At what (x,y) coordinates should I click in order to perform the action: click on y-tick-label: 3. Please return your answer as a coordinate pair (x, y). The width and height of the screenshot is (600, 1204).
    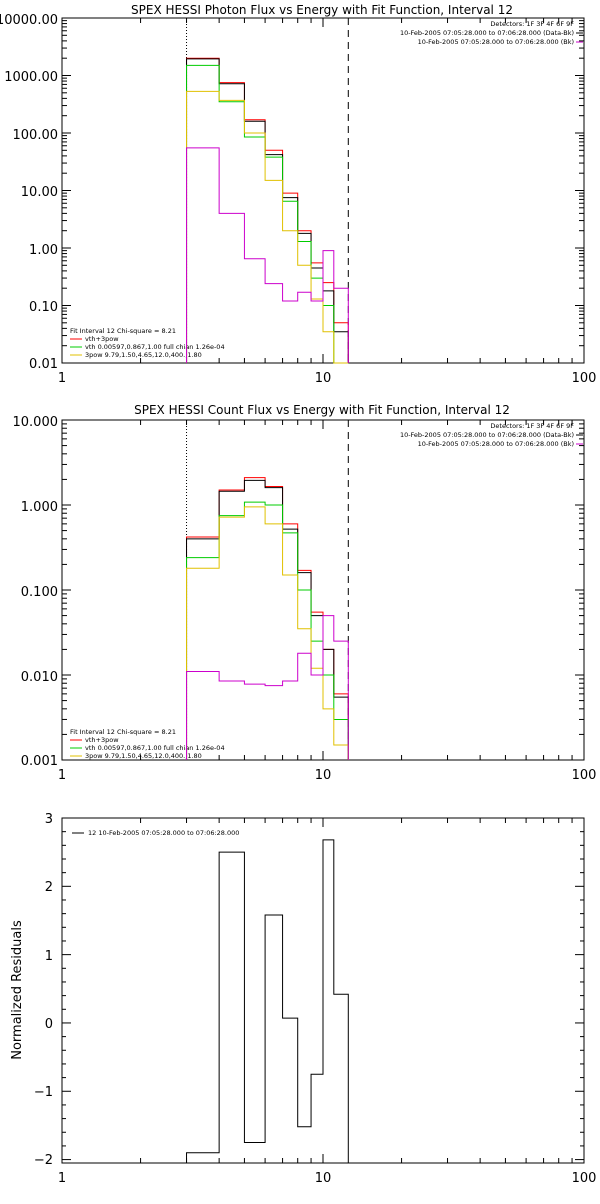
    Looking at the image, I should click on (49, 819).